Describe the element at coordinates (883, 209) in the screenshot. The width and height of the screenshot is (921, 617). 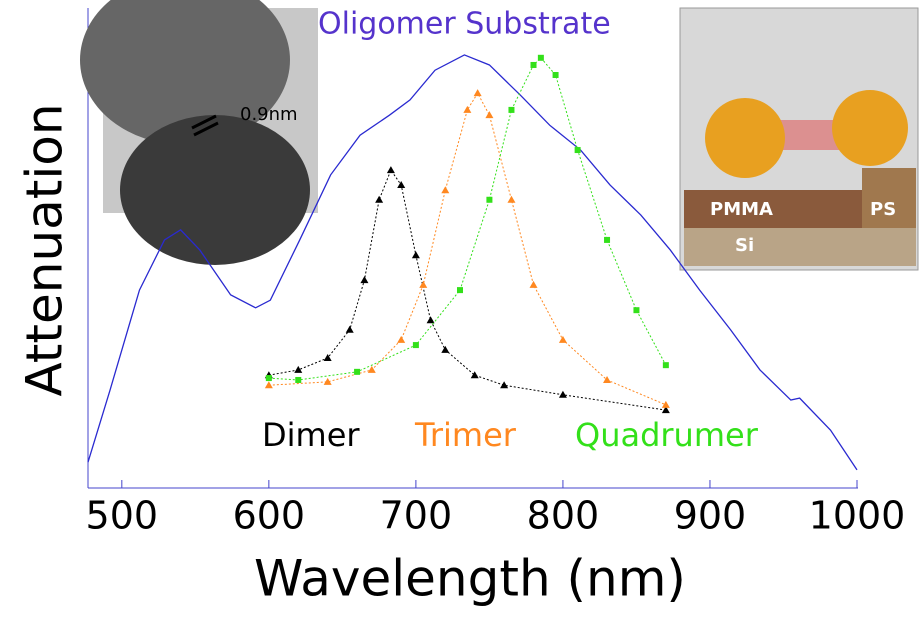
I see `inset-label: PS` at that location.